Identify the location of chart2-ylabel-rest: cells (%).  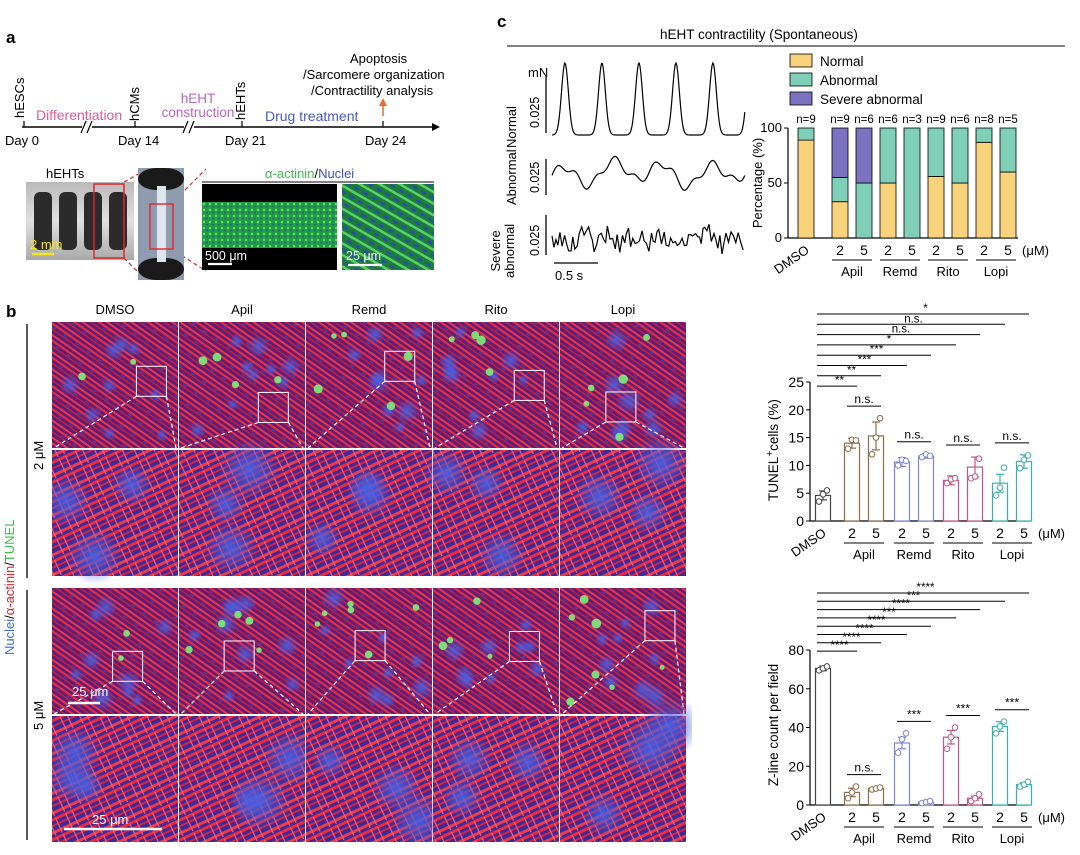
(773, 425).